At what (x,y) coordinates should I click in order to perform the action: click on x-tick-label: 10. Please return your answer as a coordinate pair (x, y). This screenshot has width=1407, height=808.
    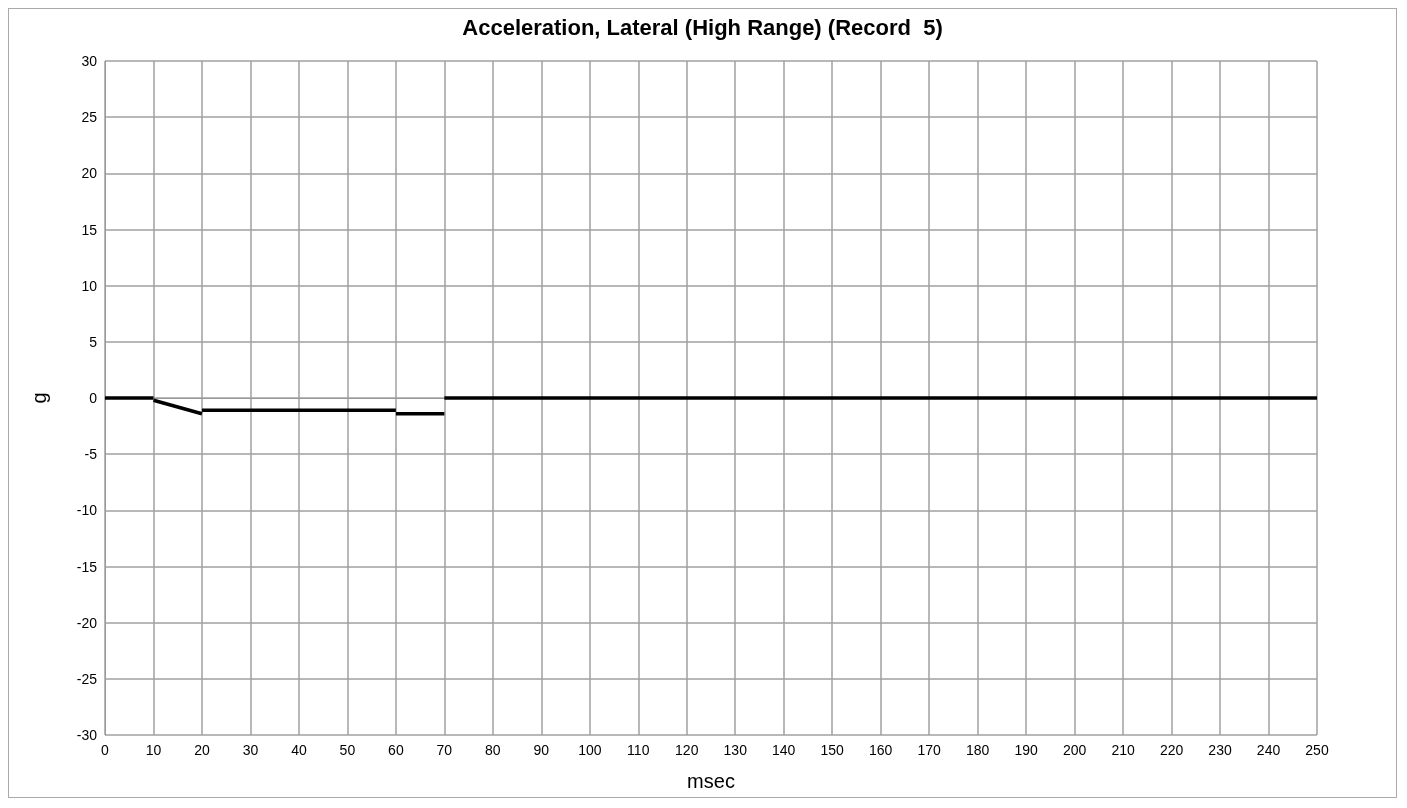
    Looking at the image, I should click on (153, 750).